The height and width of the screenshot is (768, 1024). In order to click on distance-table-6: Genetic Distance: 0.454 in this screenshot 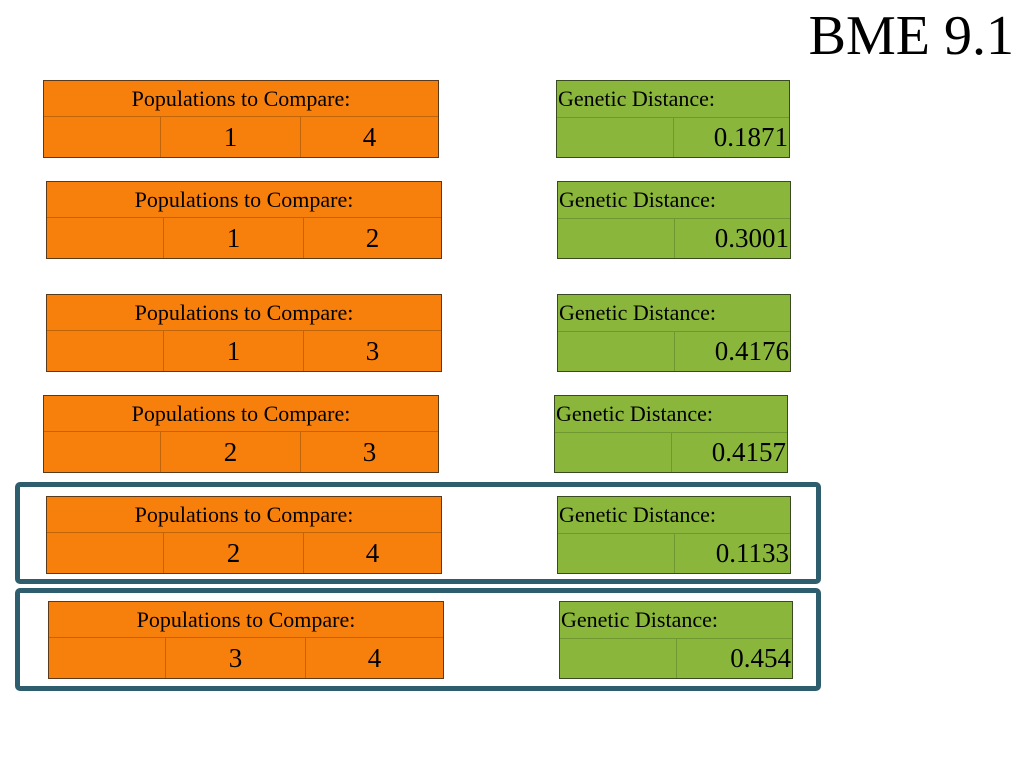, I will do `click(676, 640)`.